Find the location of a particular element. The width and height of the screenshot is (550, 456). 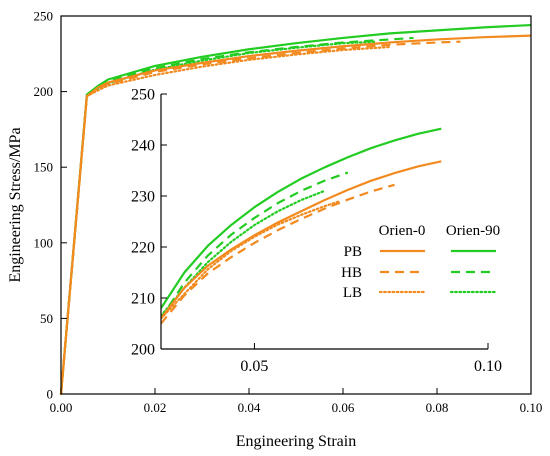

legend: Orien-0 Orien-90 PB HB LB is located at coordinates (420, 262).